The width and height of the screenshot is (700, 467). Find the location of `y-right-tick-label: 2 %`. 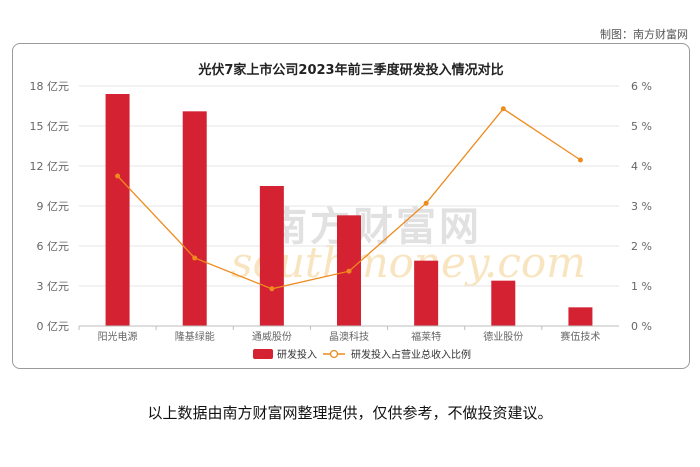

y-right-tick-label: 2 % is located at coordinates (641, 246).